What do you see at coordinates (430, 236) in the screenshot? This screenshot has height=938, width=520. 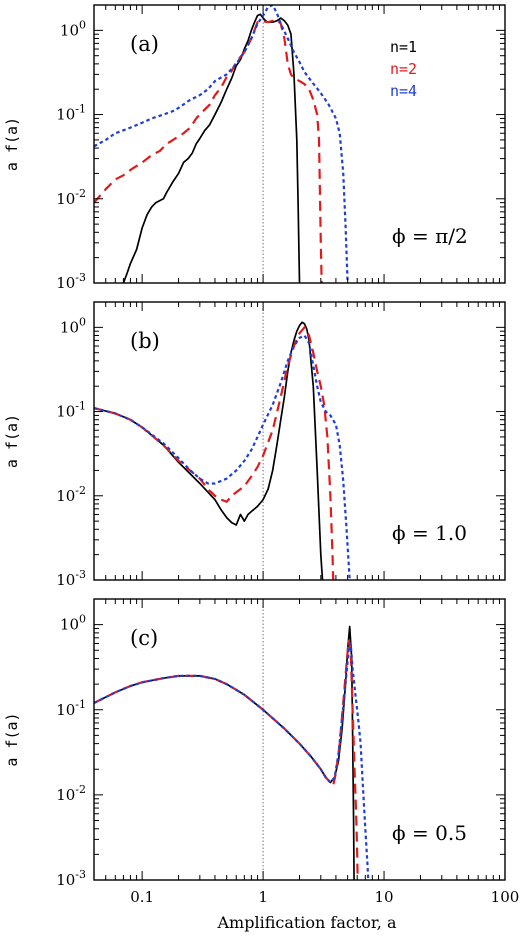 I see `phi-annotation: ϕ = π/2` at bounding box center [430, 236].